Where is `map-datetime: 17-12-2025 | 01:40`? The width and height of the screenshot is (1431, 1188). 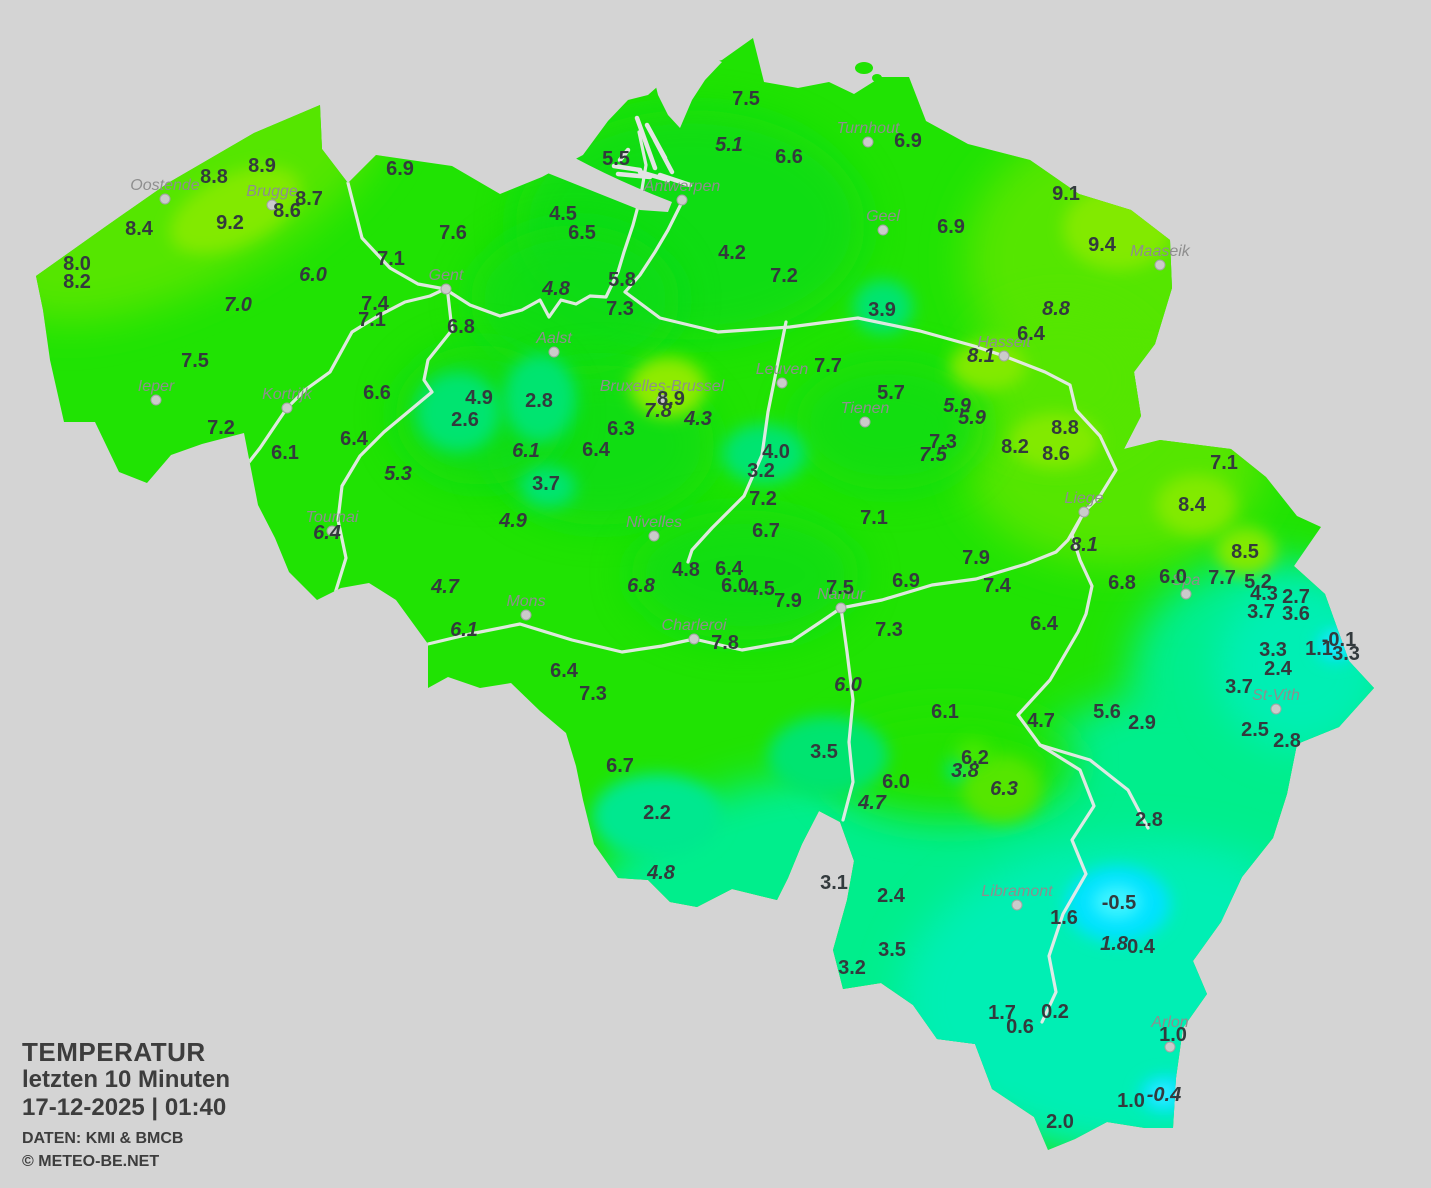 map-datetime: 17-12-2025 | 01:40 is located at coordinates (124, 1107).